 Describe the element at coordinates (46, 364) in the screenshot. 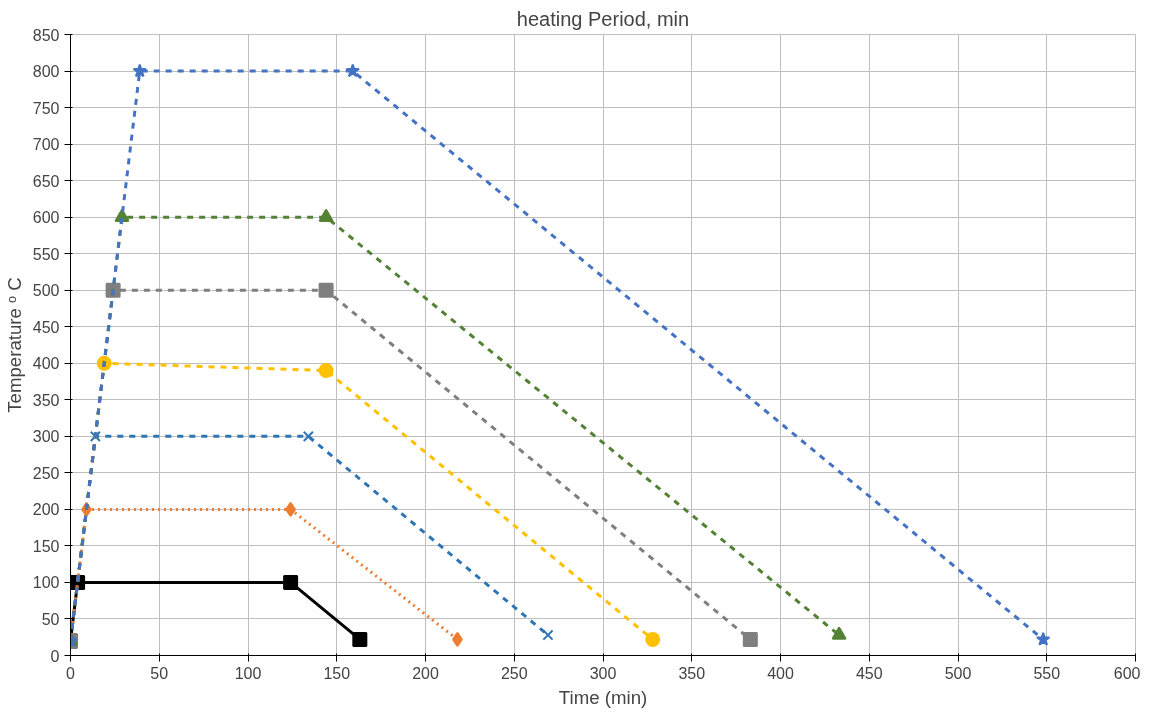

I see `y-tick-label: 400` at that location.